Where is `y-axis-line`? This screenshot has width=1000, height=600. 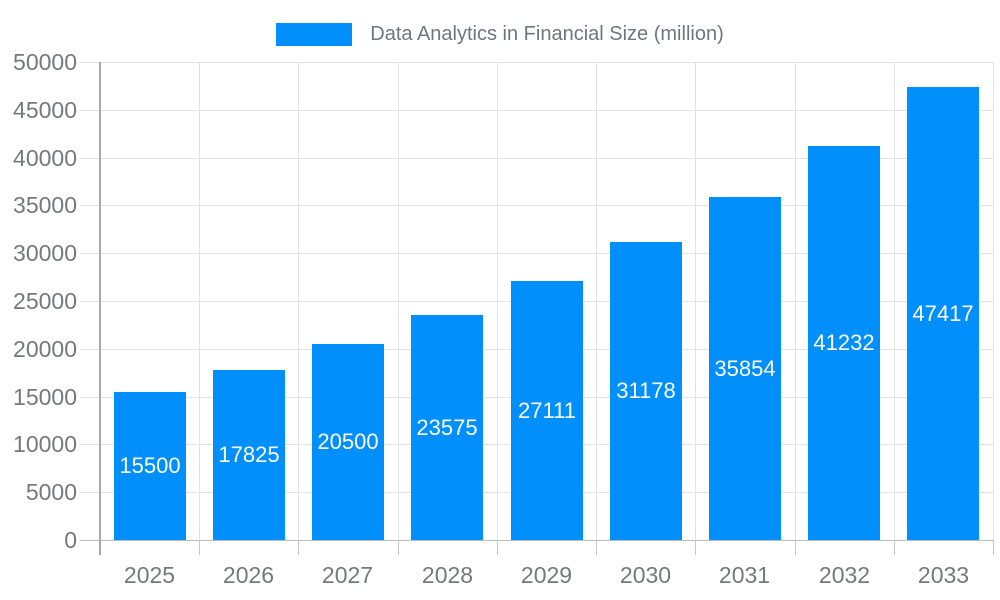
y-axis-line is located at coordinates (100, 308).